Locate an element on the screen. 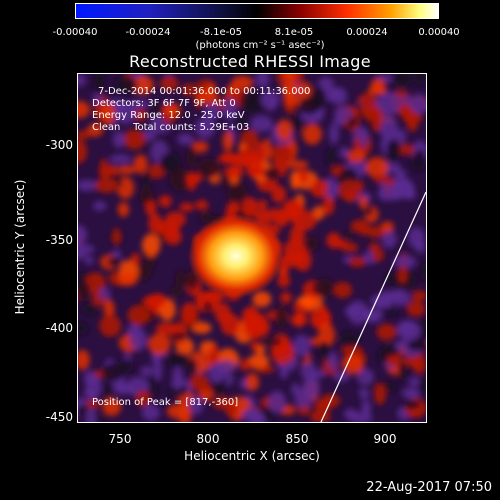 The width and height of the screenshot is (500, 500). y-tick: -450 is located at coordinates (59, 417).